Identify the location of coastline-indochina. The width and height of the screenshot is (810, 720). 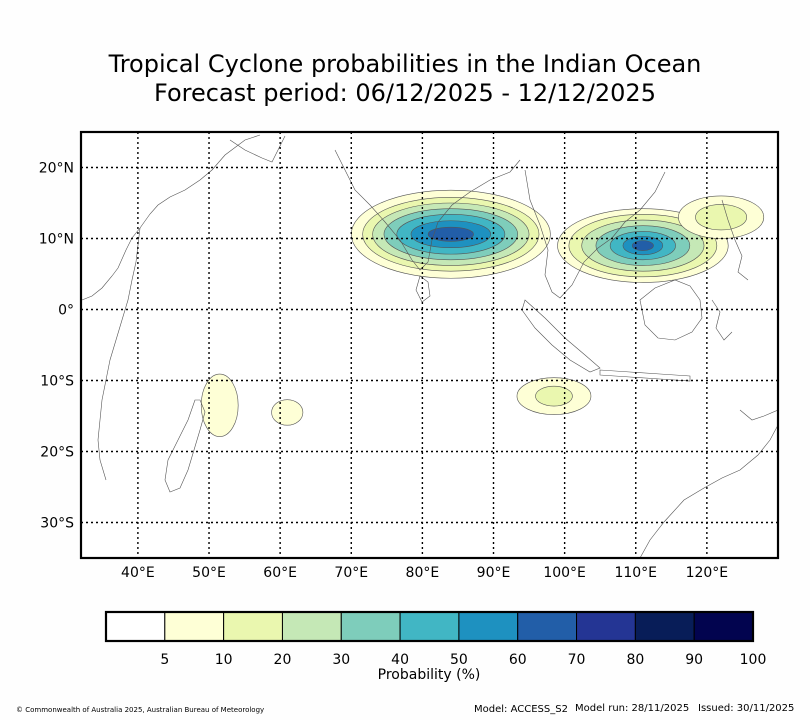
(595, 234).